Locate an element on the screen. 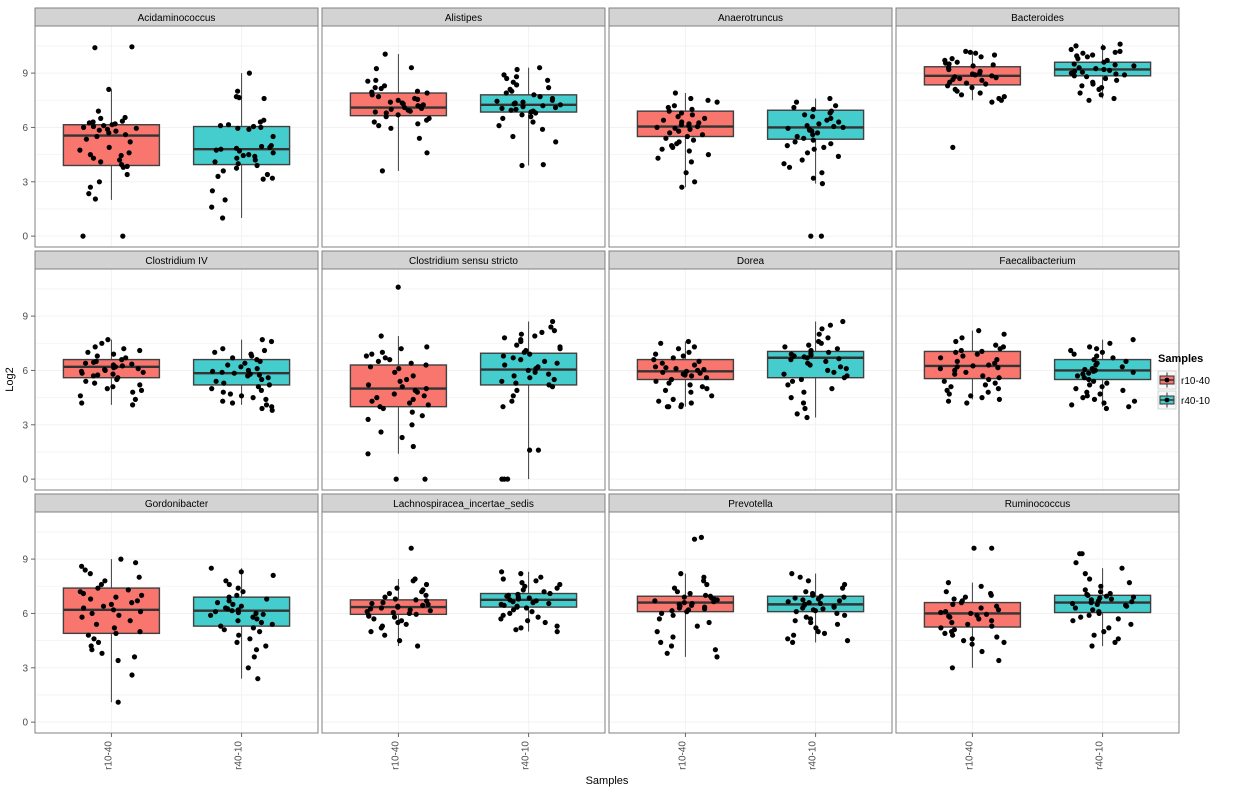  y-axis-tick-label: 6 is located at coordinates (25, 371).